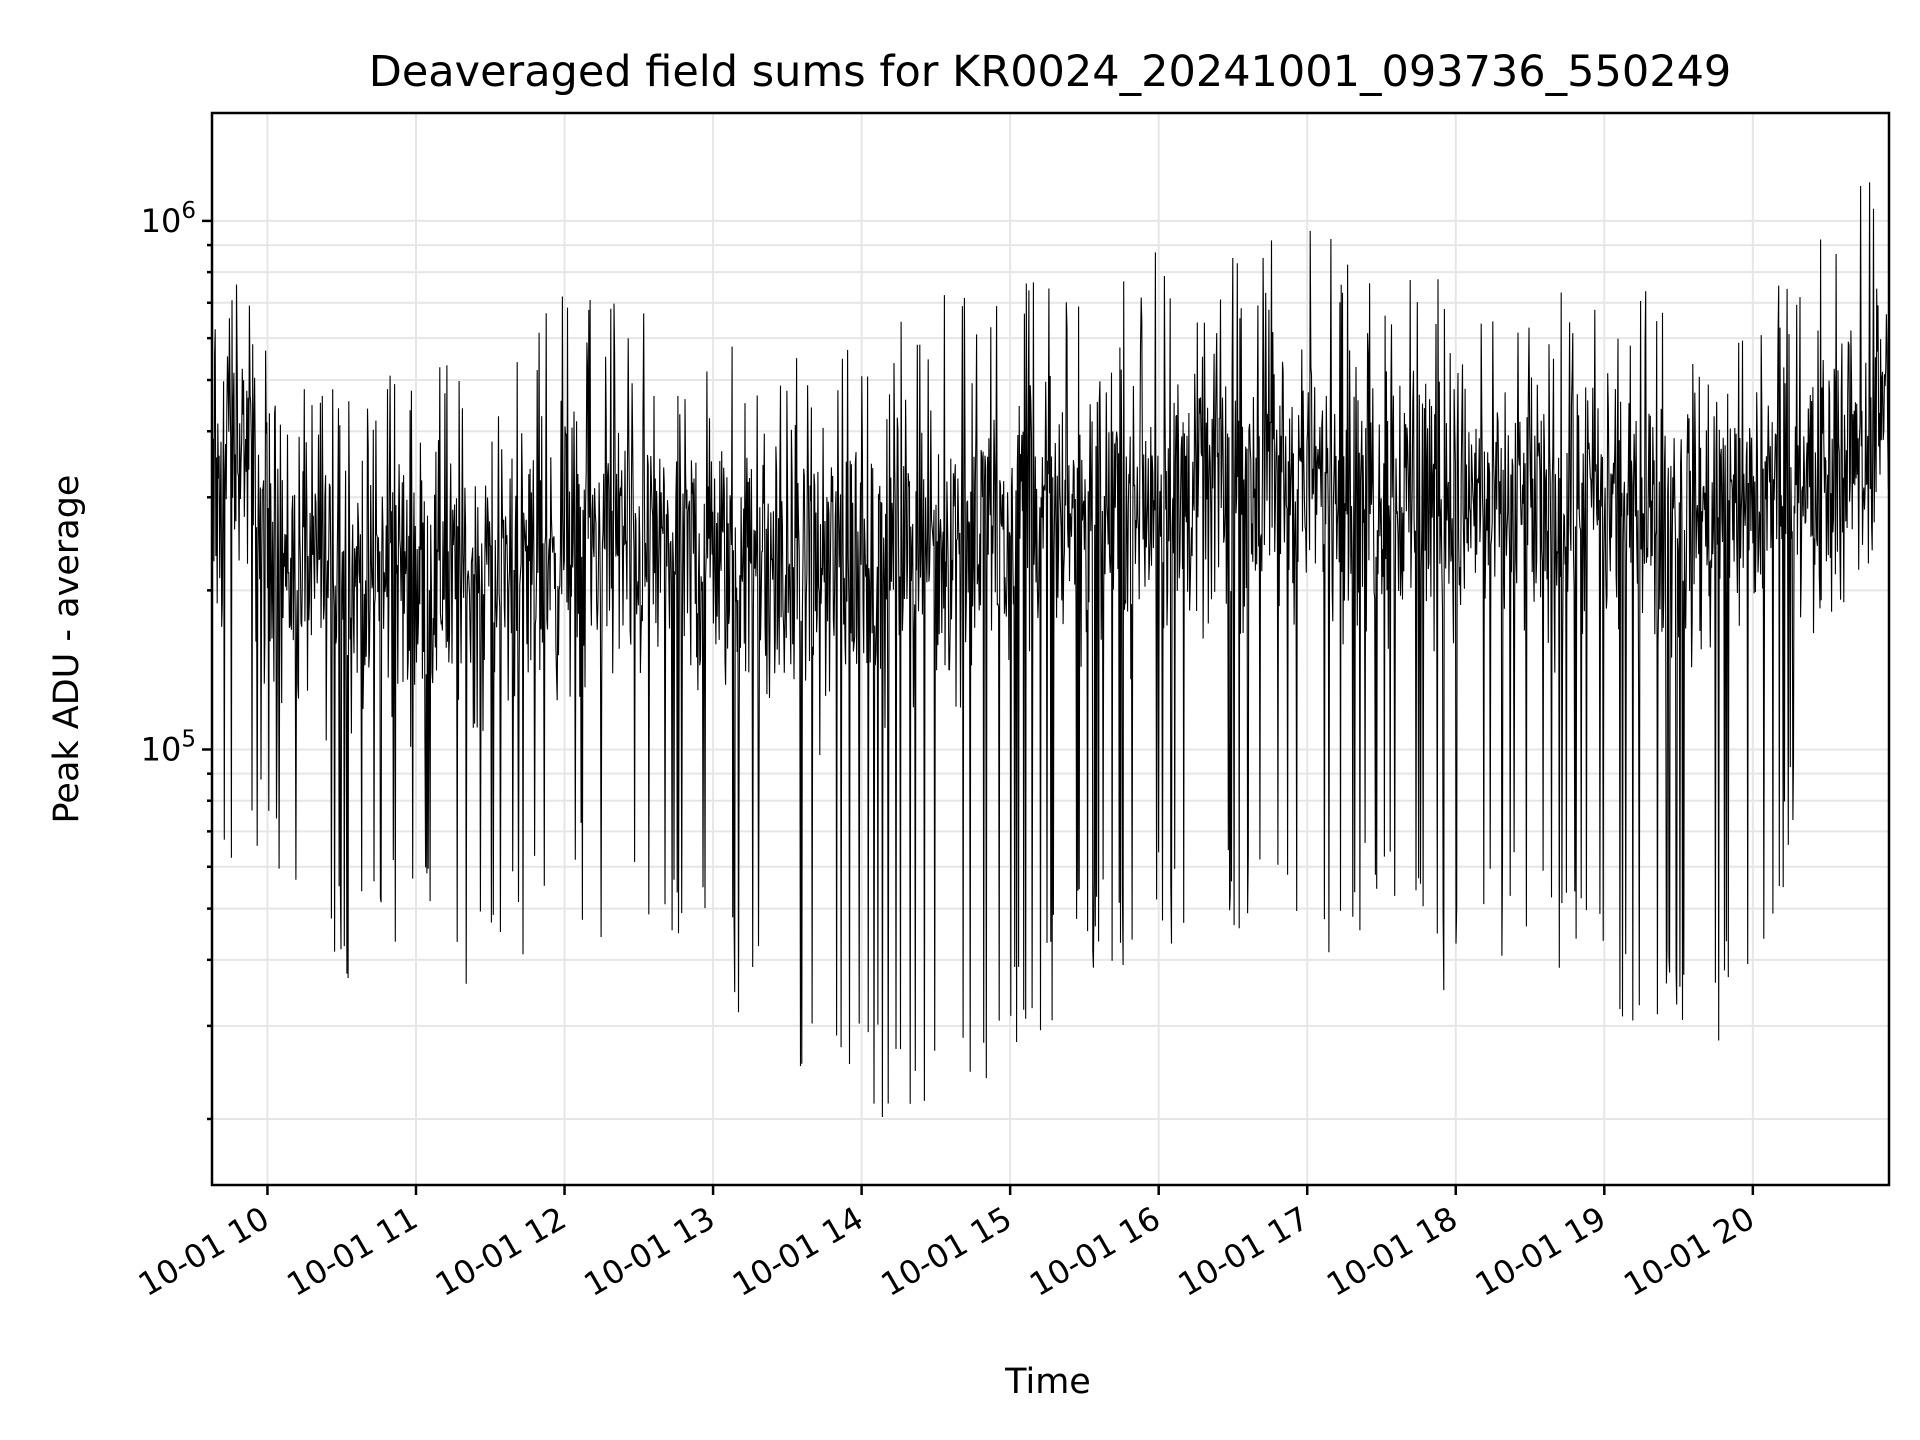 This screenshot has height=1440, width=1920. I want to click on y-tick-label: 10⁶, so click(168, 219).